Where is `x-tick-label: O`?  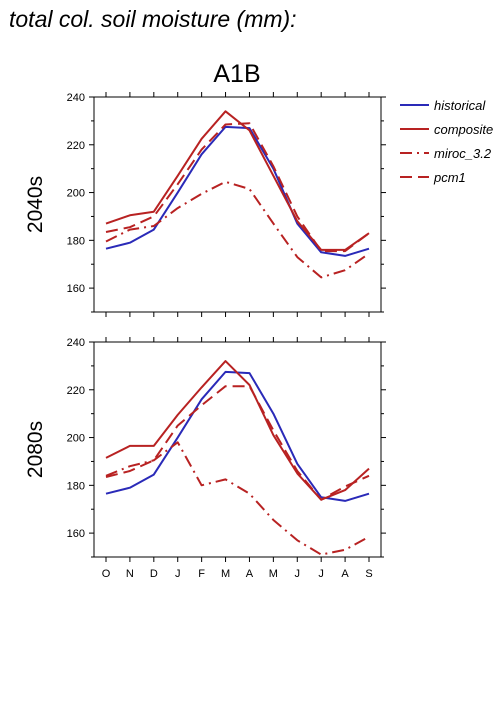
x-tick-label: O is located at coordinates (106, 574).